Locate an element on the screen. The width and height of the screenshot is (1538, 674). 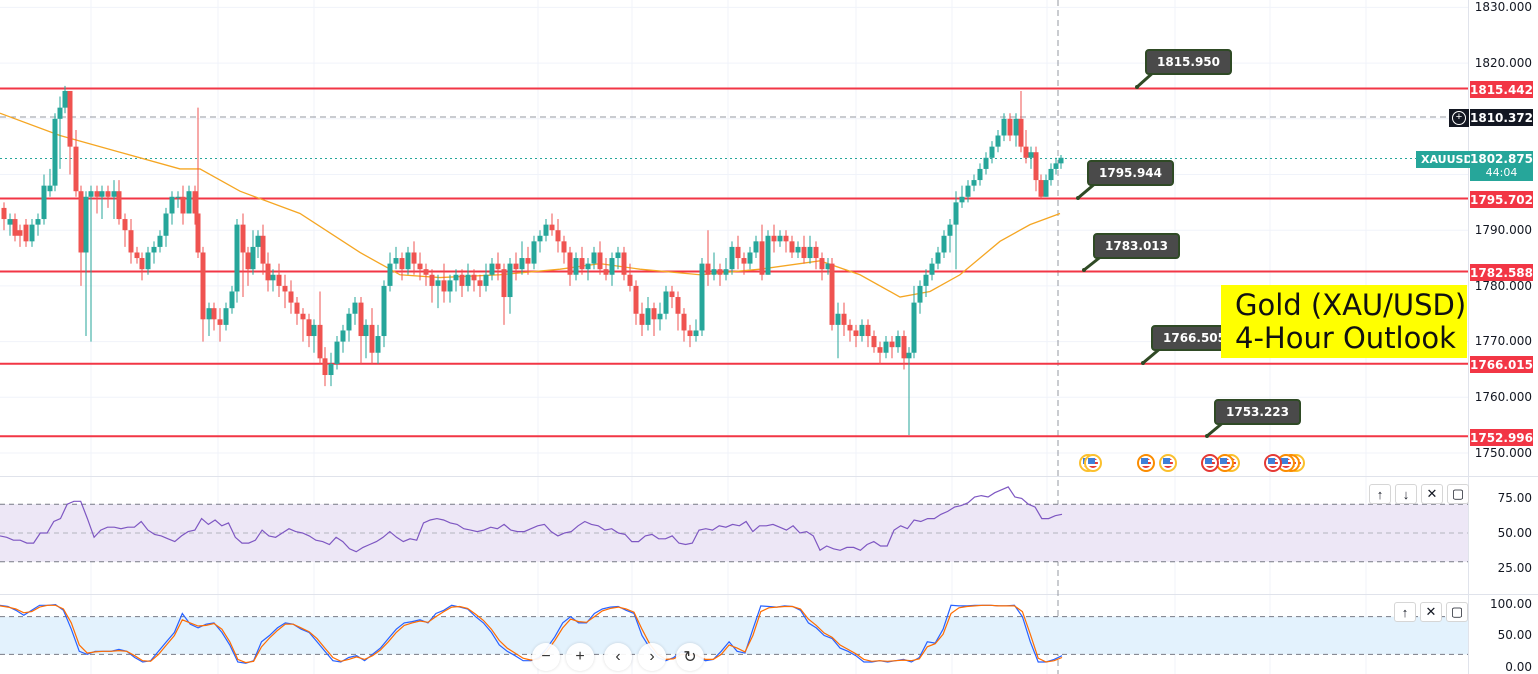
rsi-tick: 75.00 is located at coordinates (1514, 498).